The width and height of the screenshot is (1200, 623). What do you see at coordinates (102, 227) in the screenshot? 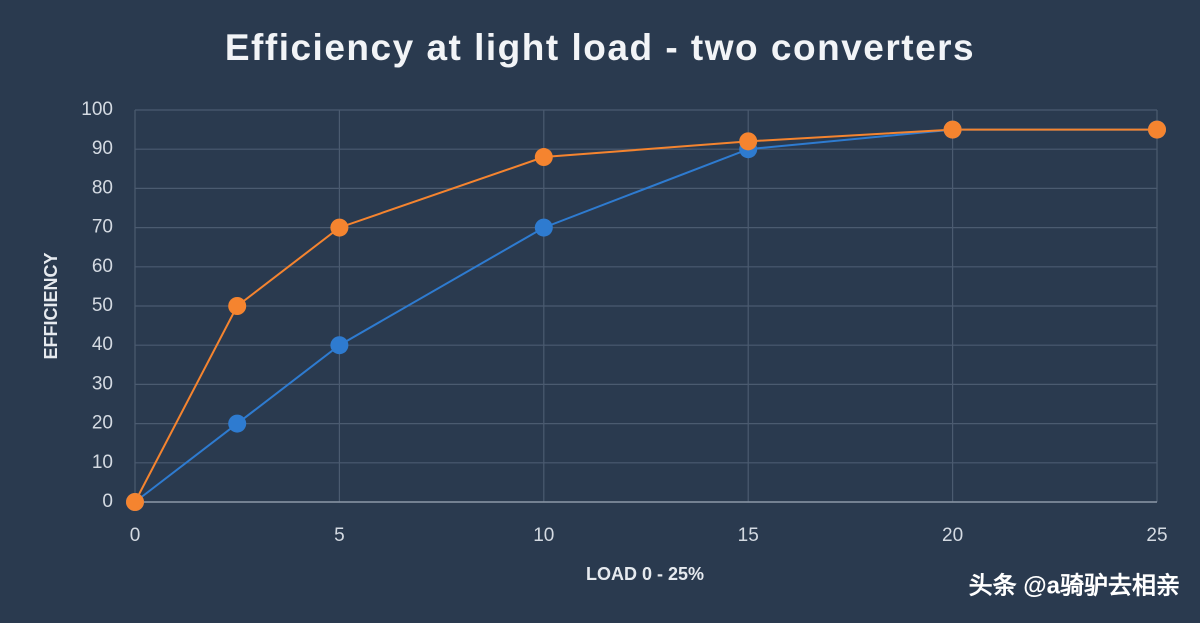
I see `y-tick-label: 70` at bounding box center [102, 227].